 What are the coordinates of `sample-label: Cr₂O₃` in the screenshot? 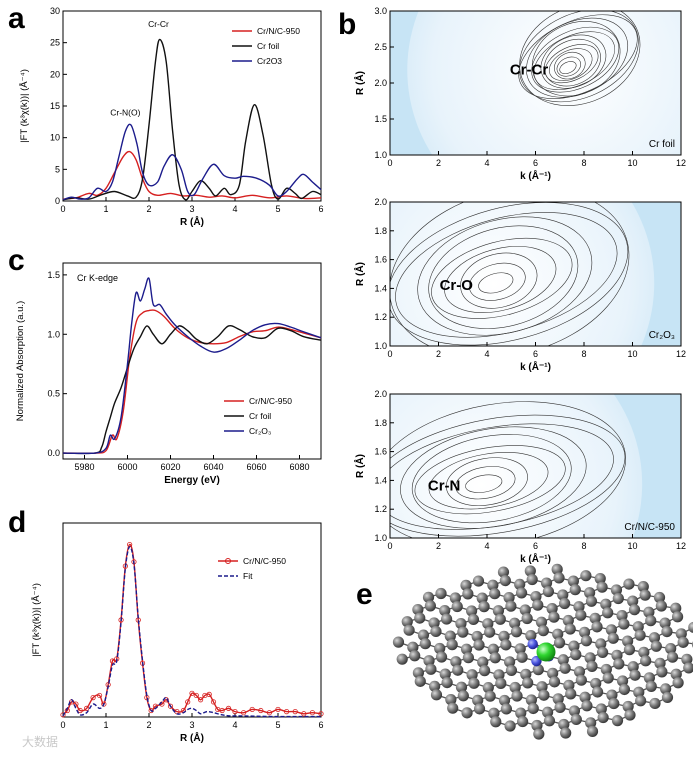 It's located at (662, 335).